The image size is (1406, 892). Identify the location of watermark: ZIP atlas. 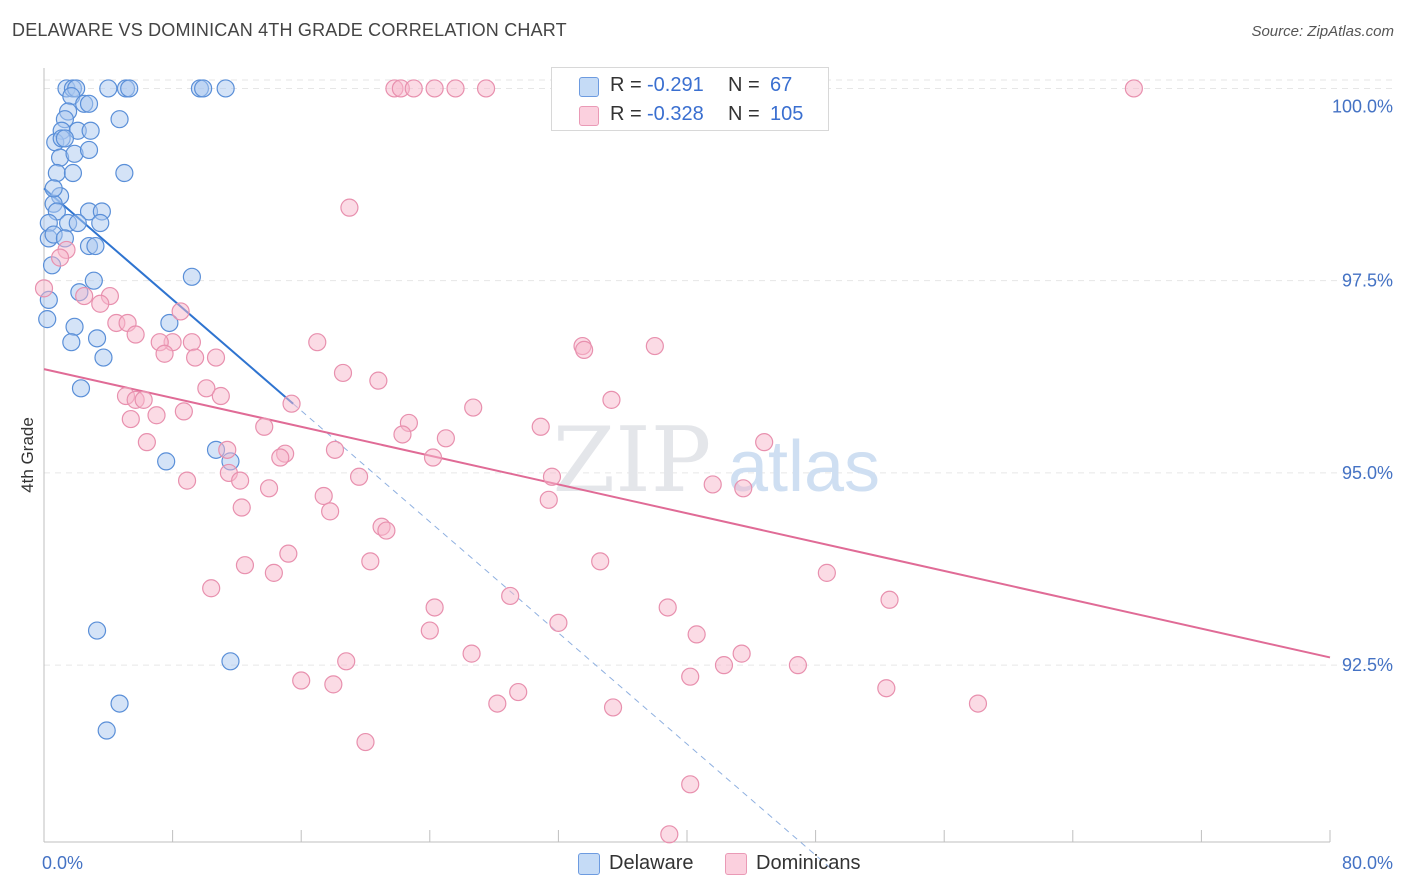
(716, 460).